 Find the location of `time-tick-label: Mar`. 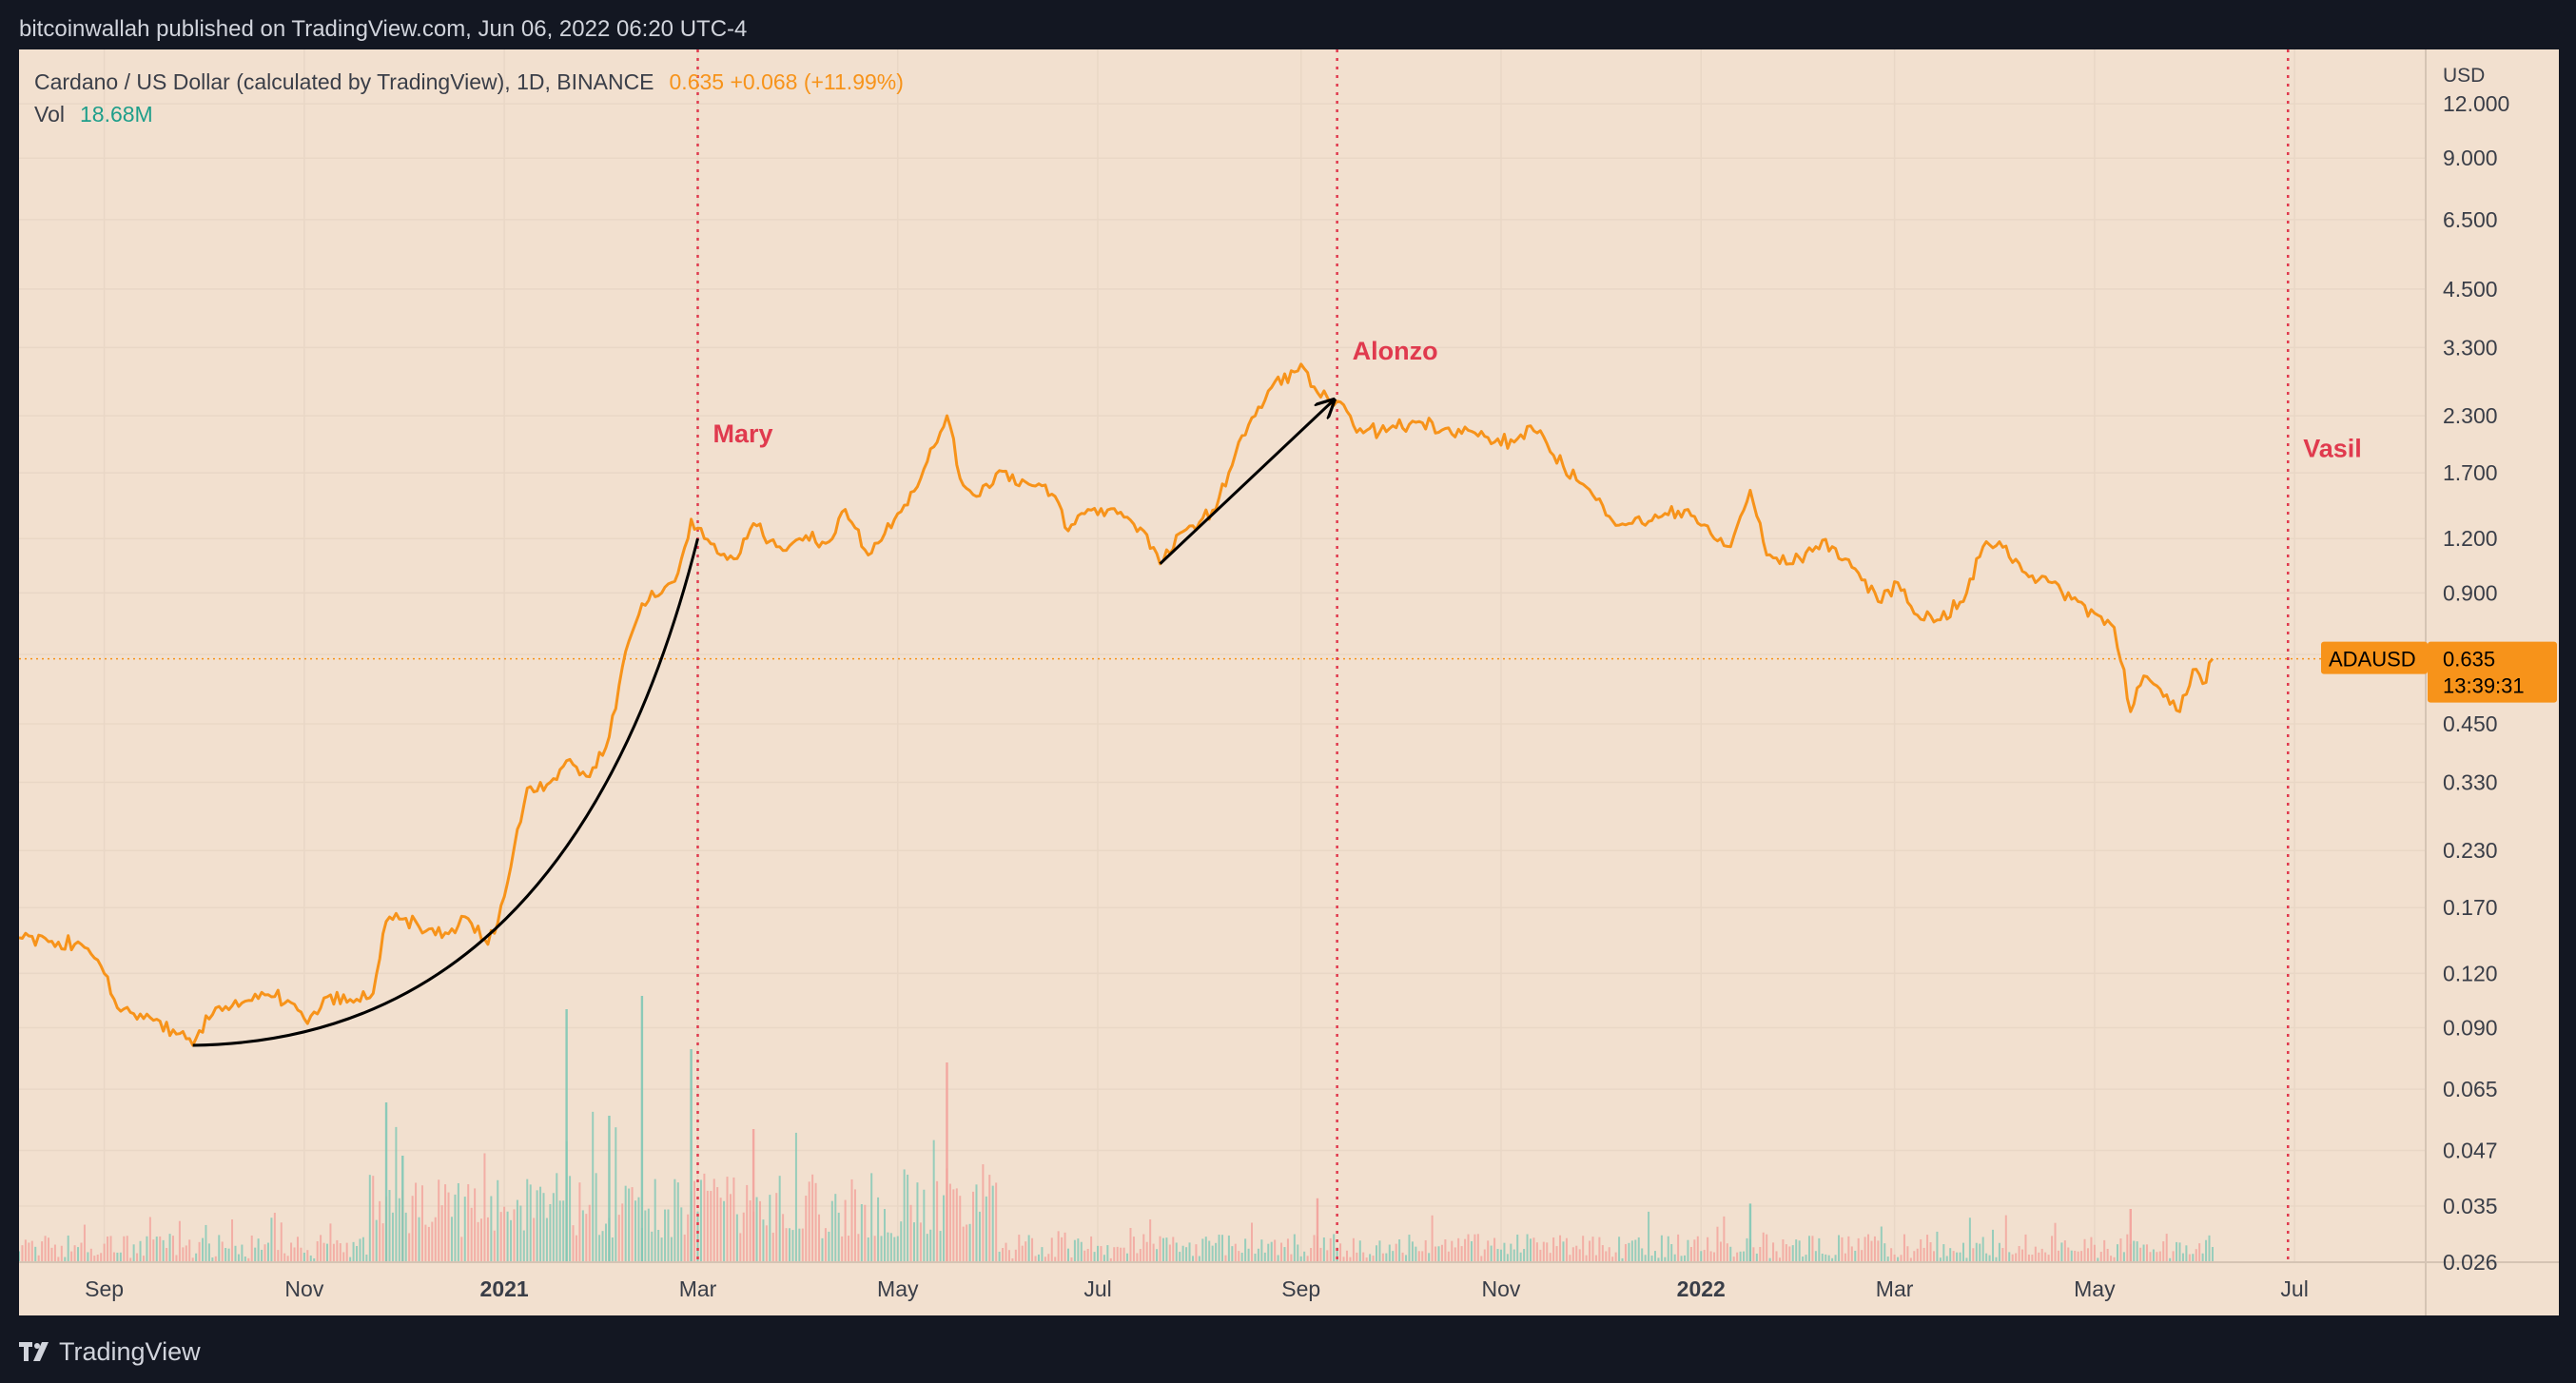

time-tick-label: Mar is located at coordinates (698, 1289).